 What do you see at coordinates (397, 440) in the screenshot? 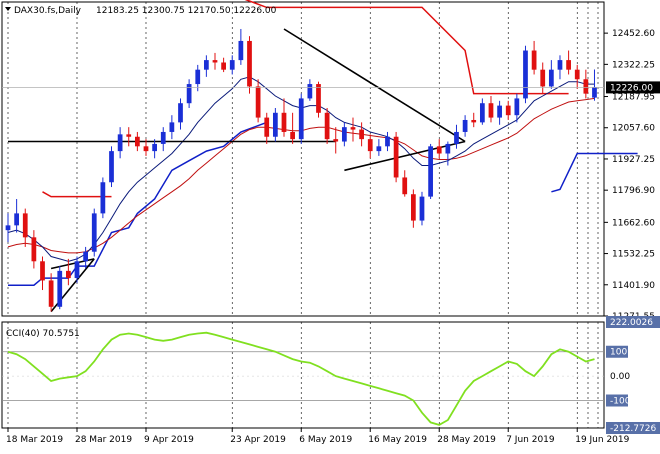
I see `x-tick-label: 16 May 2019` at bounding box center [397, 440].